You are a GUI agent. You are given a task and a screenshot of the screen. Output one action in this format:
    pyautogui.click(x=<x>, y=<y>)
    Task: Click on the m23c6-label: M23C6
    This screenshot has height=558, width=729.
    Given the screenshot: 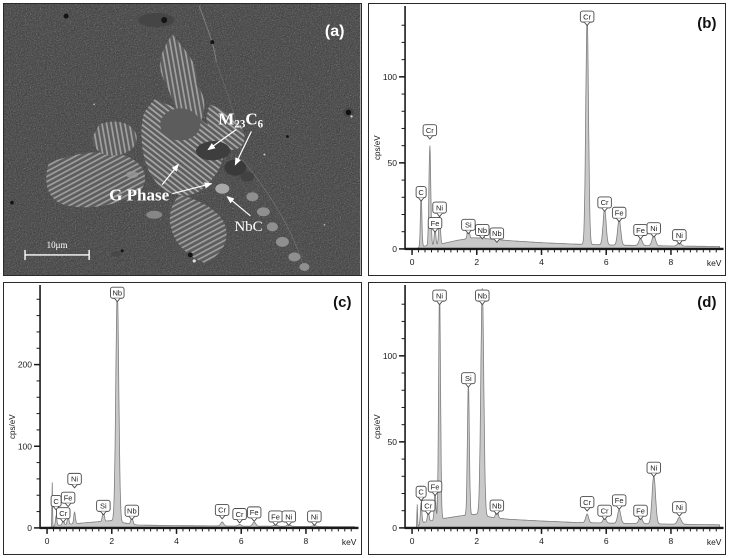 What is the action you would take?
    pyautogui.click(x=240, y=119)
    